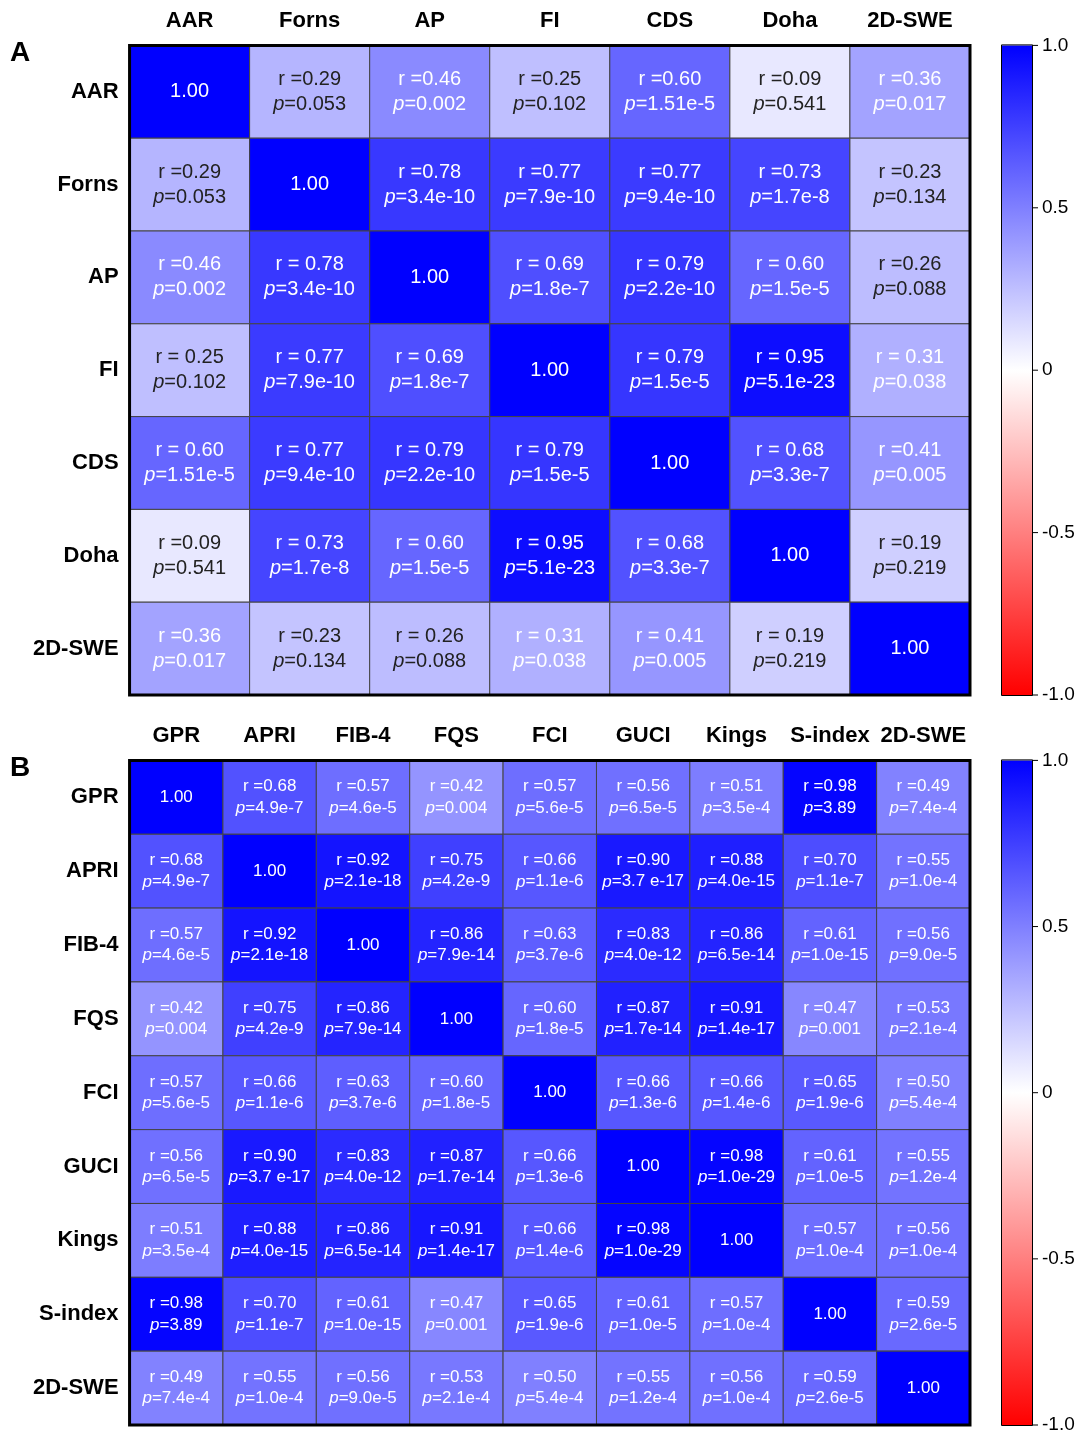  Describe the element at coordinates (1058, 694) in the screenshot. I see `color-bar-label: -1.0` at that location.